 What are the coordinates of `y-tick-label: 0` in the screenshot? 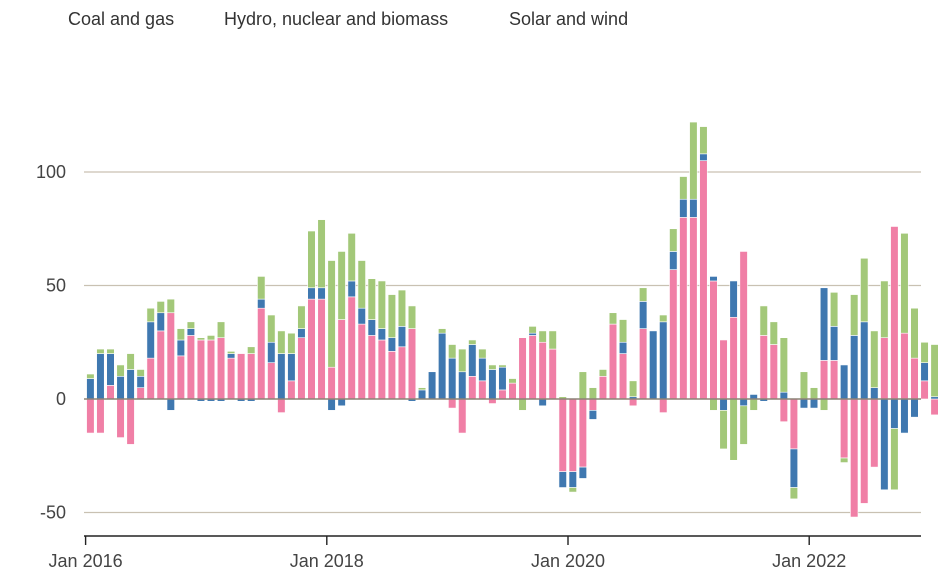 It's located at (61, 399).